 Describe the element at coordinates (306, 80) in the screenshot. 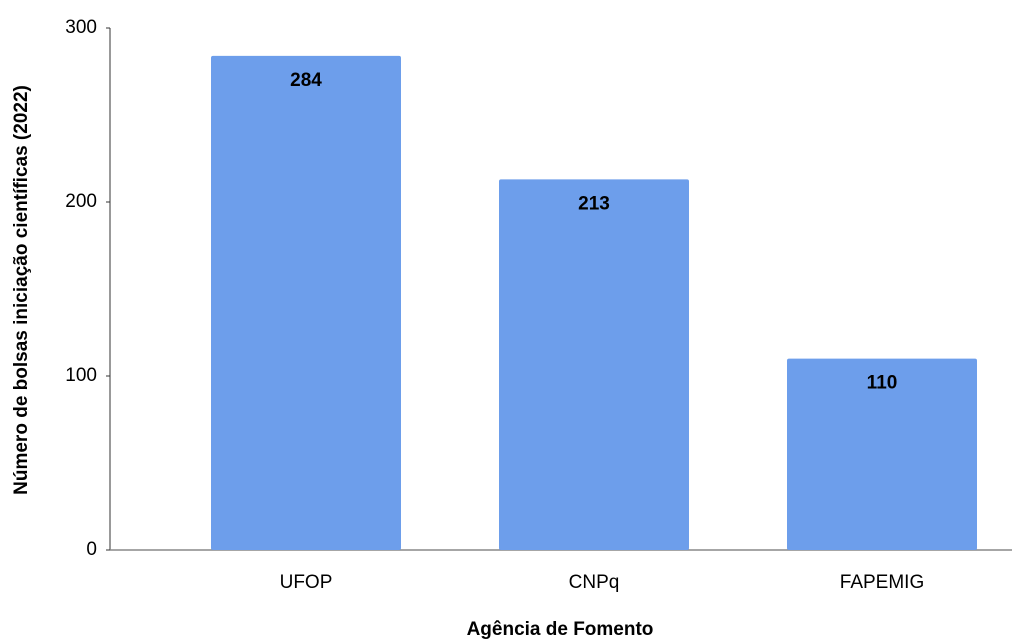

I see `data-label: 284` at that location.